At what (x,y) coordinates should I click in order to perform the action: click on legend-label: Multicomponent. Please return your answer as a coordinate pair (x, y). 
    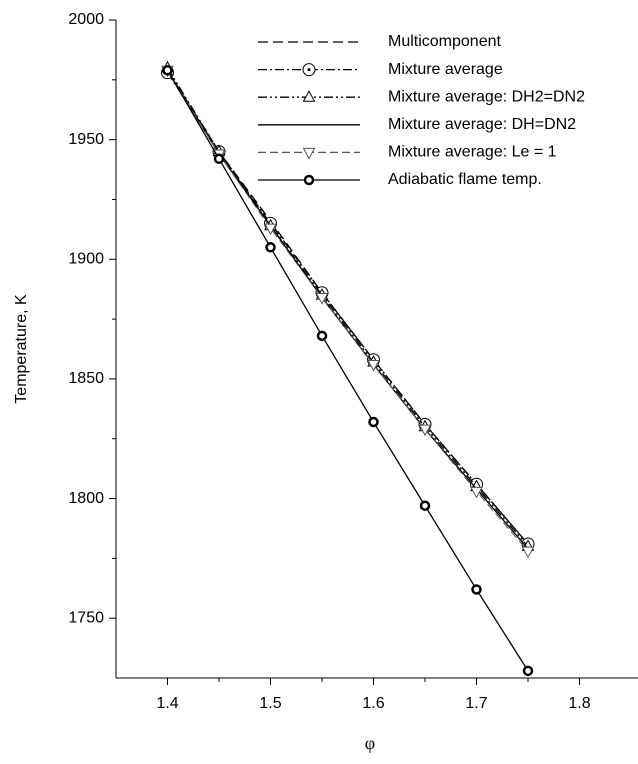
    Looking at the image, I should click on (445, 41).